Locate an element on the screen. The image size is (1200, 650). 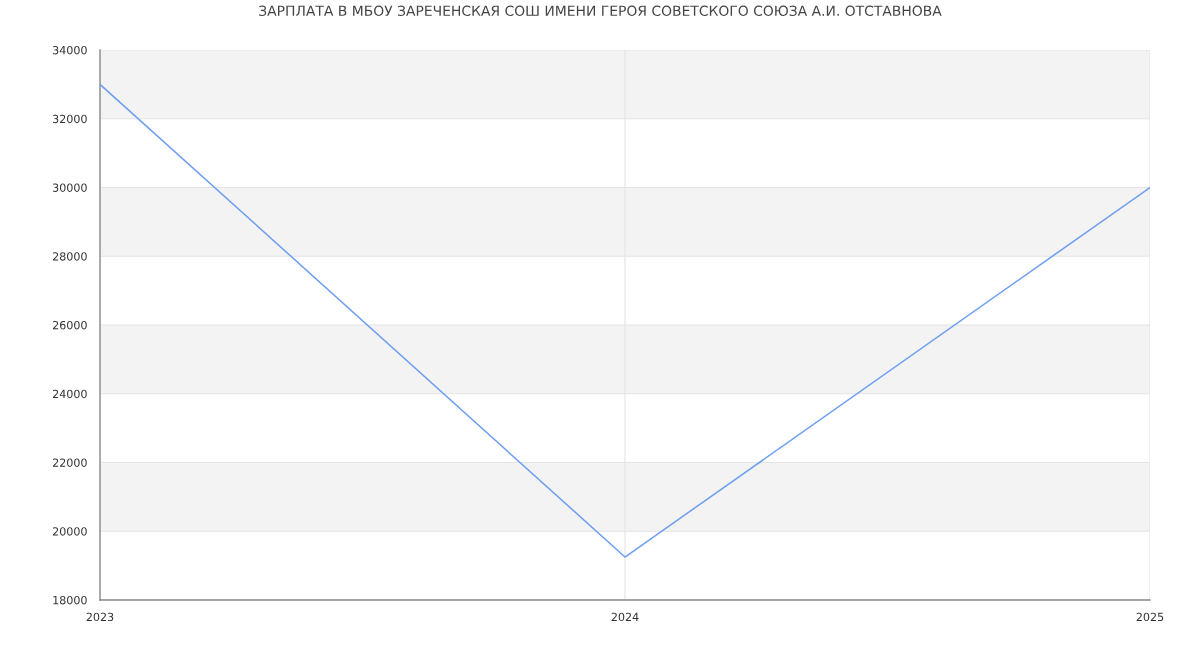
y-tick-label: 34000 is located at coordinates (70, 50).